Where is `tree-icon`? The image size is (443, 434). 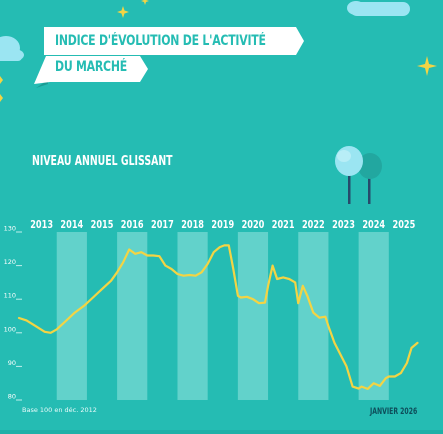 tree-icon is located at coordinates (358, 175).